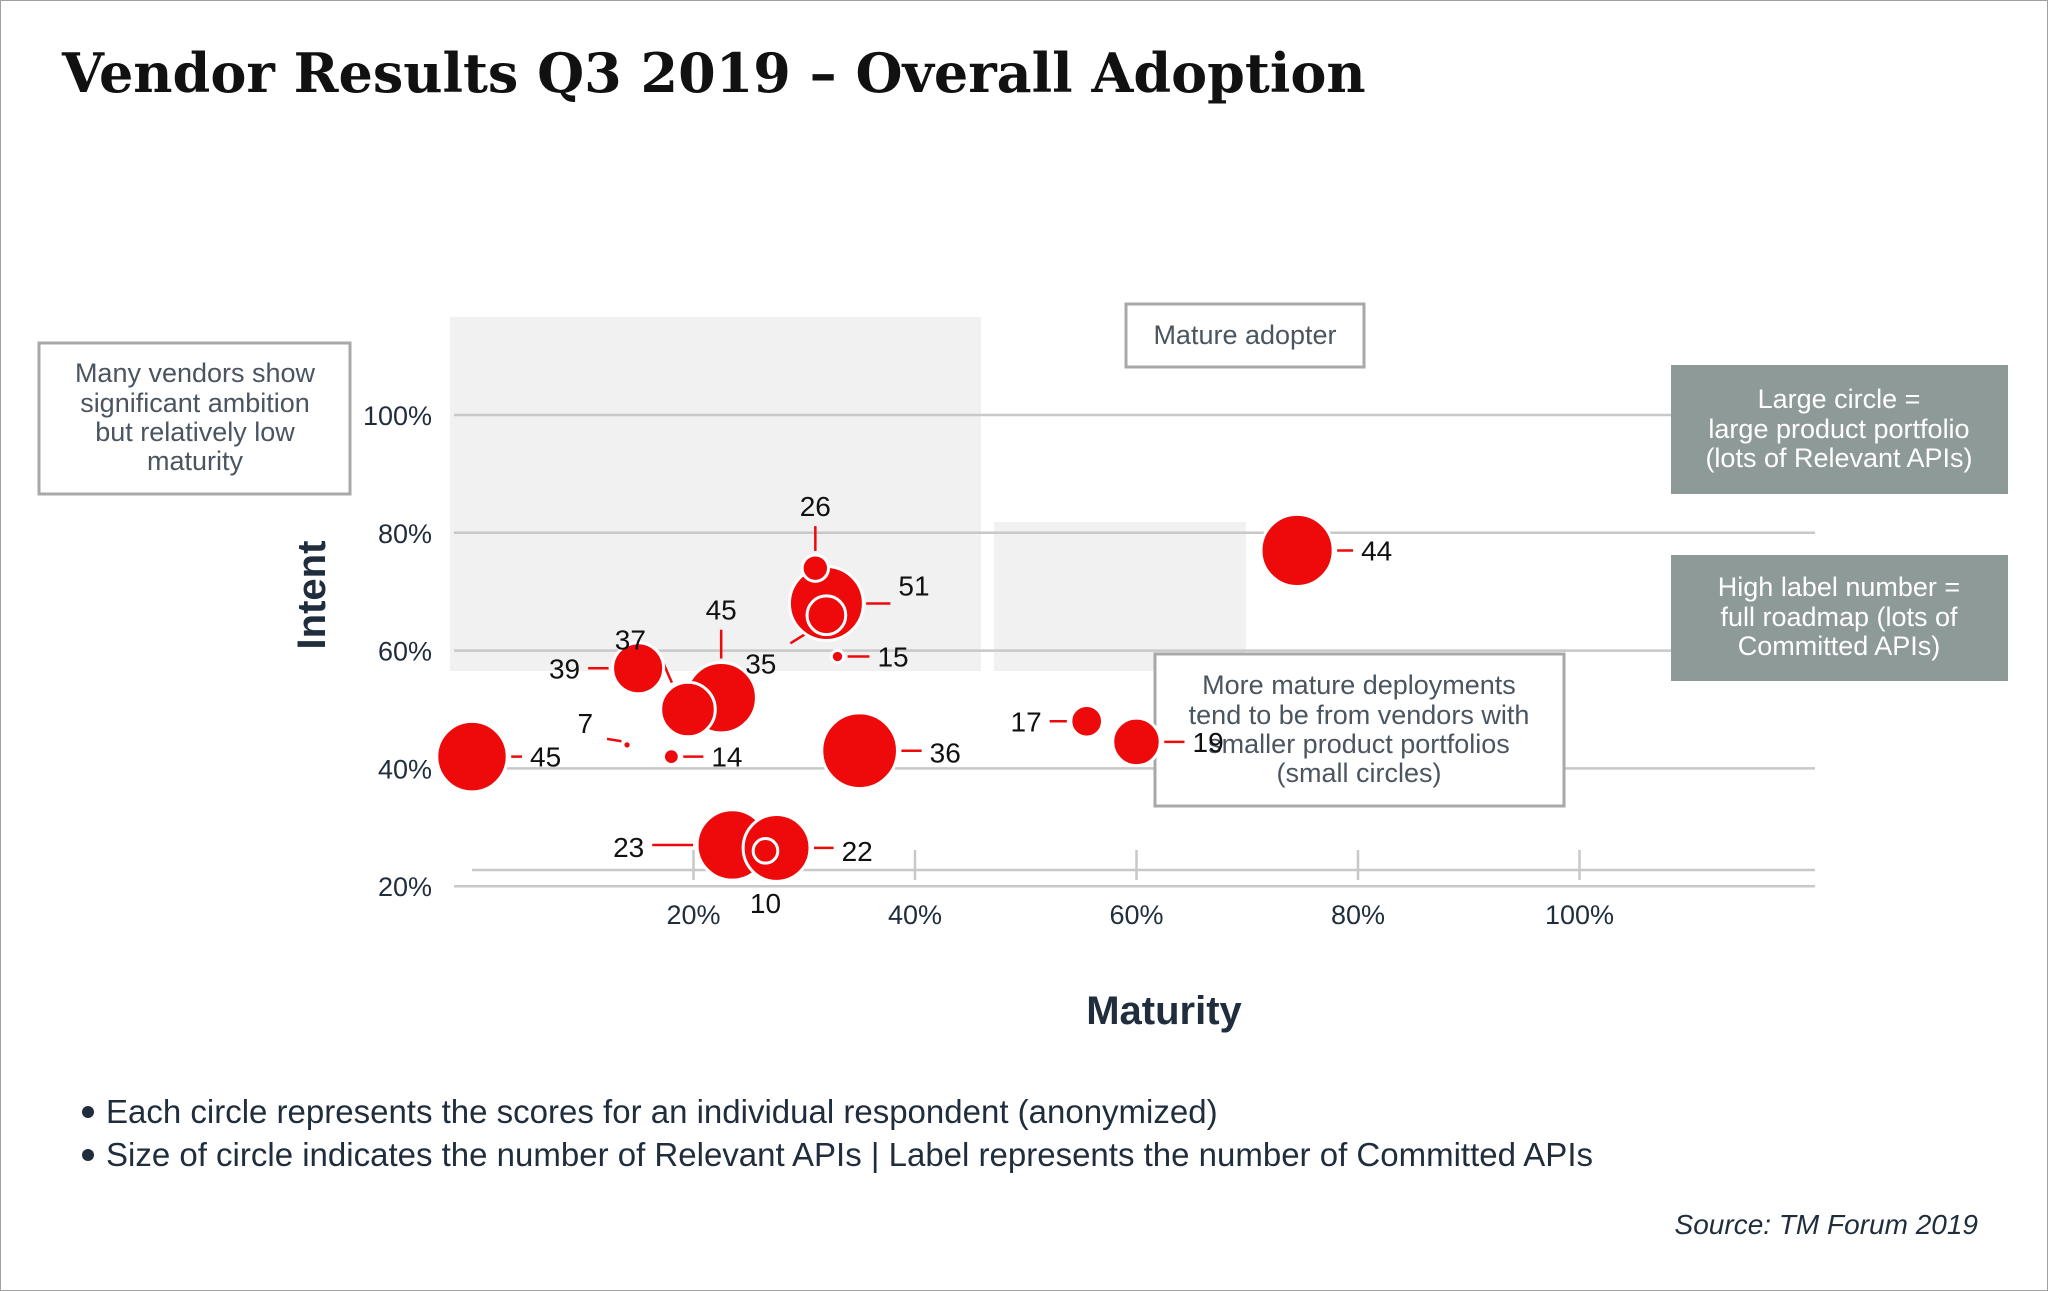  I want to click on left-note-line-4: maturity, so click(195, 461).